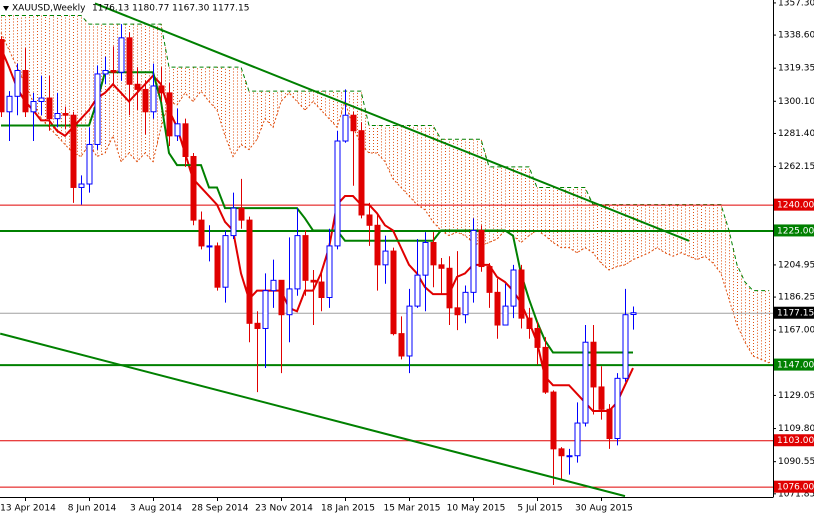 This screenshot has width=814, height=516. What do you see at coordinates (796, 69) in the screenshot?
I see `y-tick-label: 1319.35` at bounding box center [796, 69].